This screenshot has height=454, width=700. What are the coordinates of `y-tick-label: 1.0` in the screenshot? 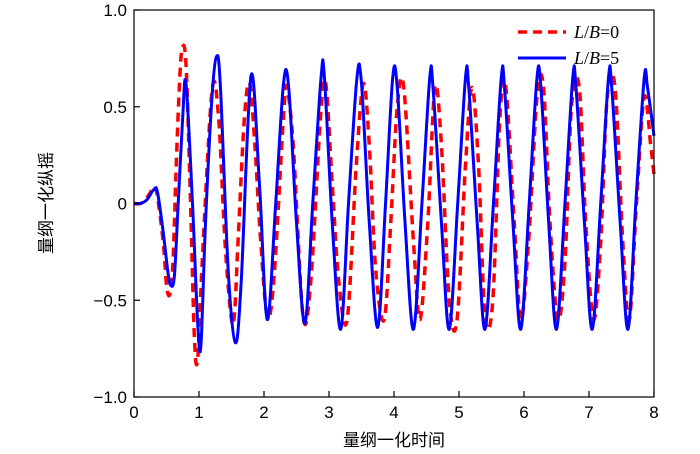 It's located at (115, 10).